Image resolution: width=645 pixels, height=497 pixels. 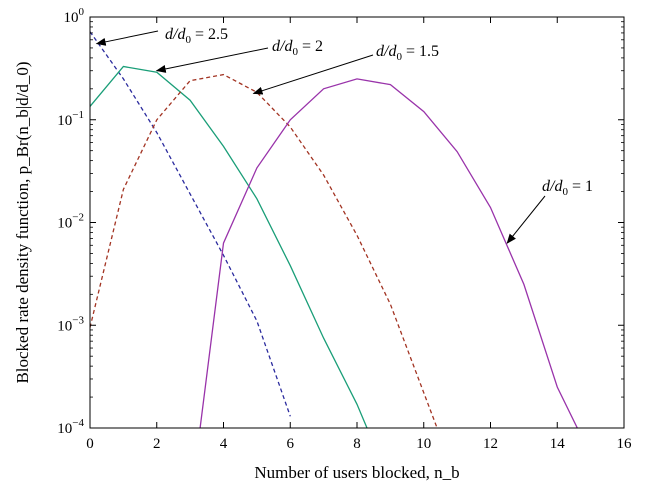 I want to click on annotation-label: d/d0 = 1.5, so click(x=407, y=53).